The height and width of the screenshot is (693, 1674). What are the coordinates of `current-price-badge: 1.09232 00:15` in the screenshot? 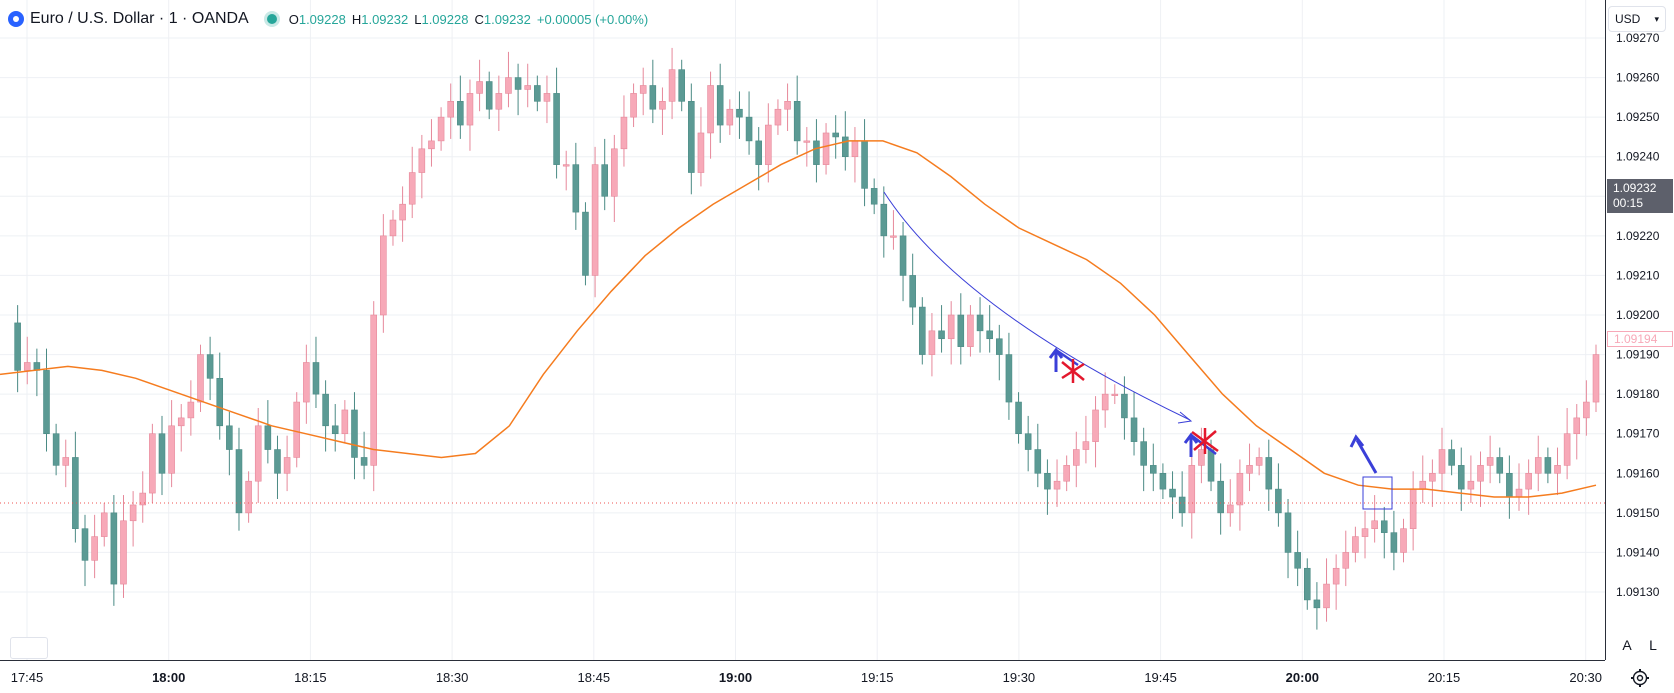 It's located at (1640, 196).